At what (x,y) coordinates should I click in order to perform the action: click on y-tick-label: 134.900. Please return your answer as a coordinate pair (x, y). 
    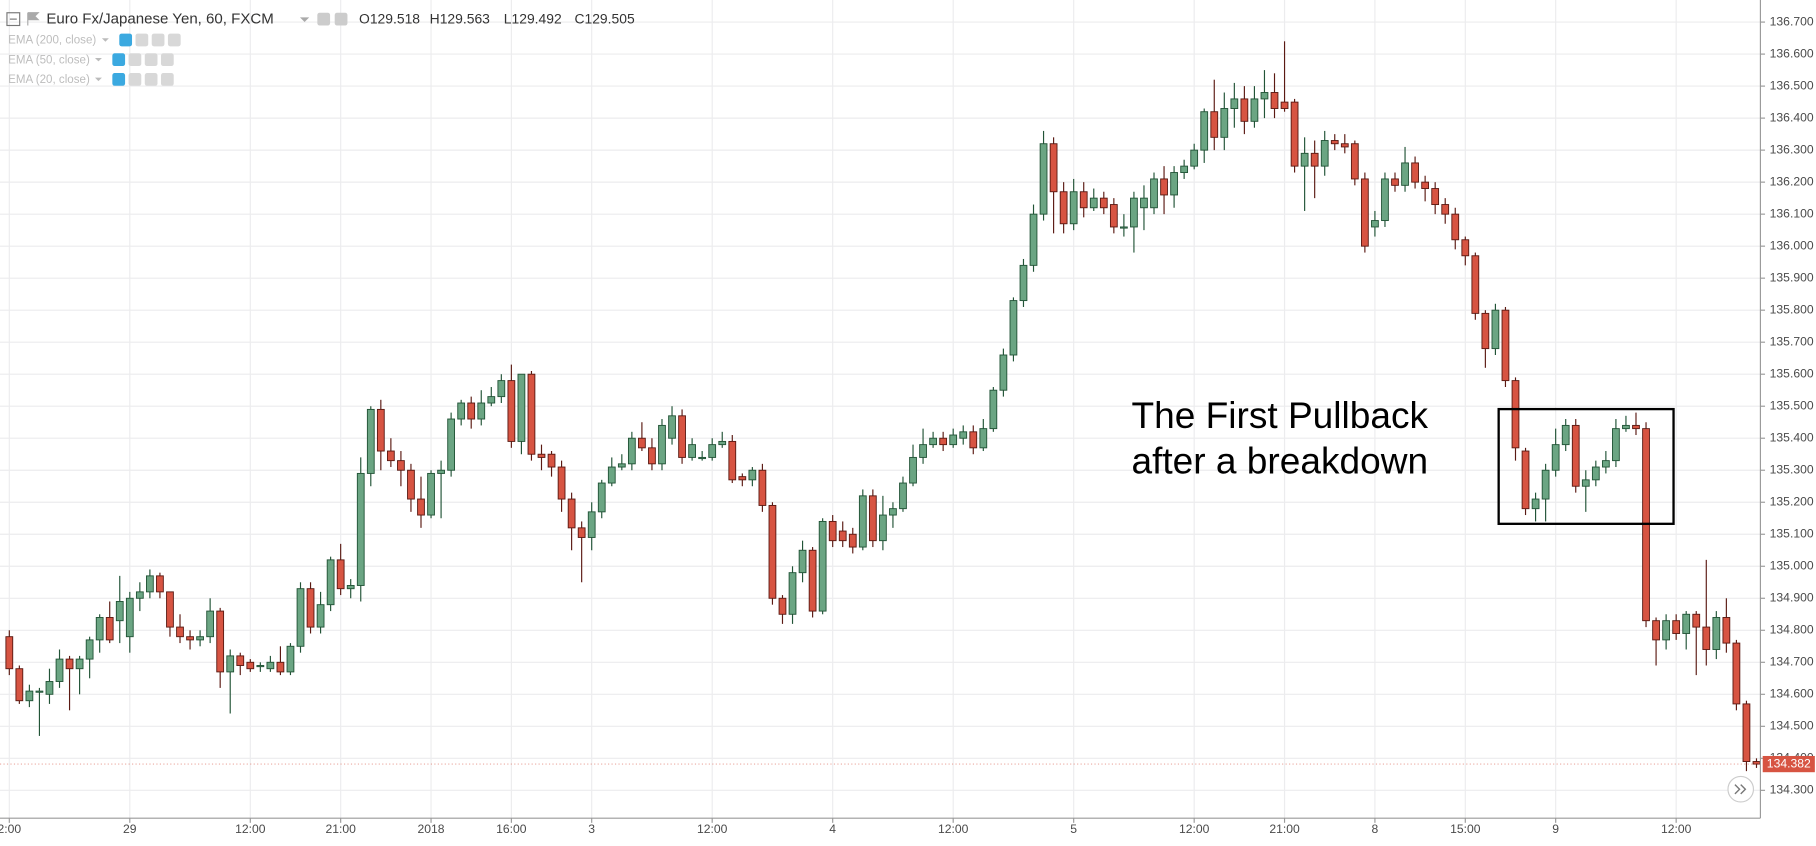
    Looking at the image, I should click on (1792, 597).